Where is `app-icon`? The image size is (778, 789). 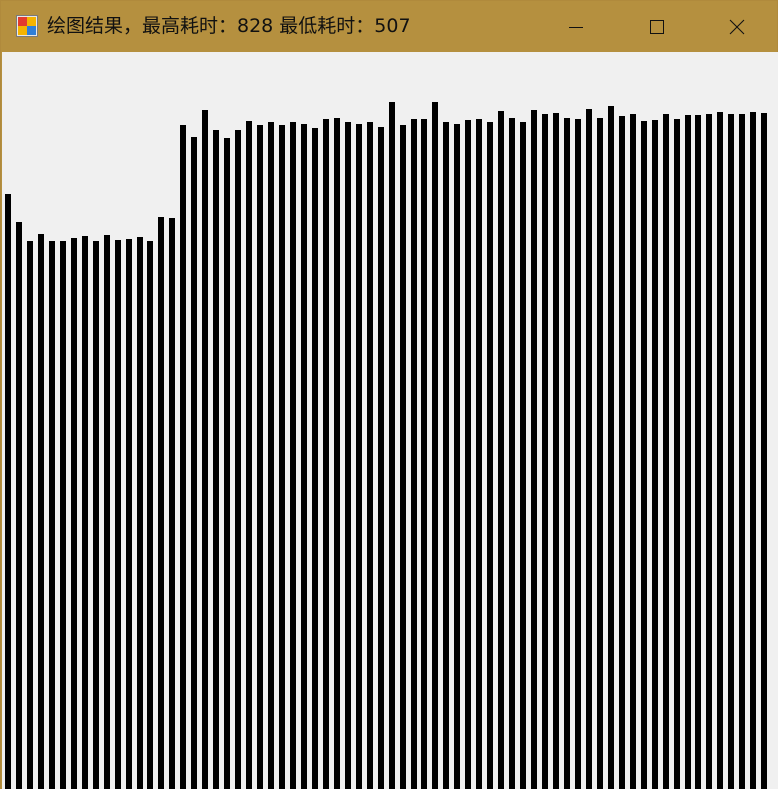 app-icon is located at coordinates (27, 26).